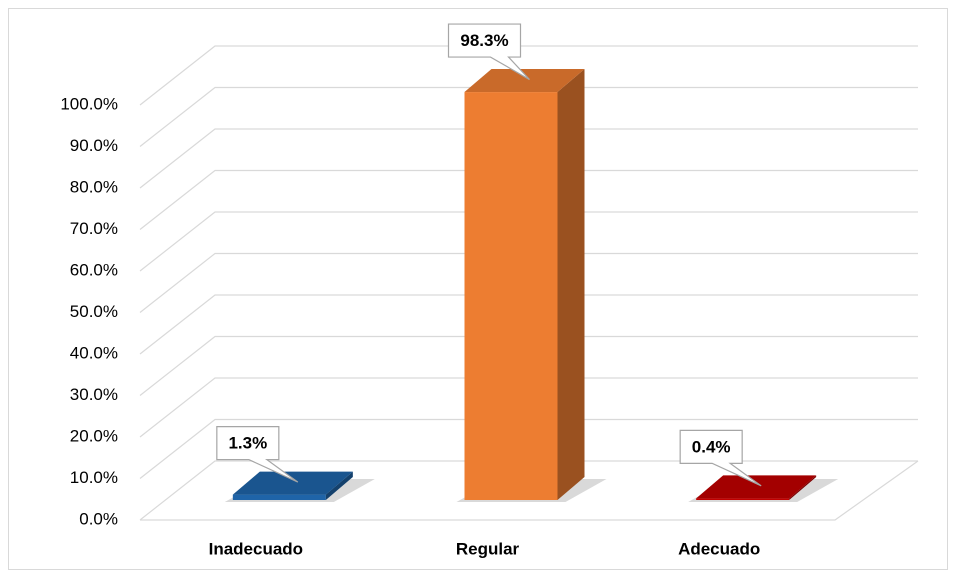 This screenshot has height=583, width=956. Describe the element at coordinates (94, 311) in the screenshot. I see `y-tick-label: 50.0%` at that location.